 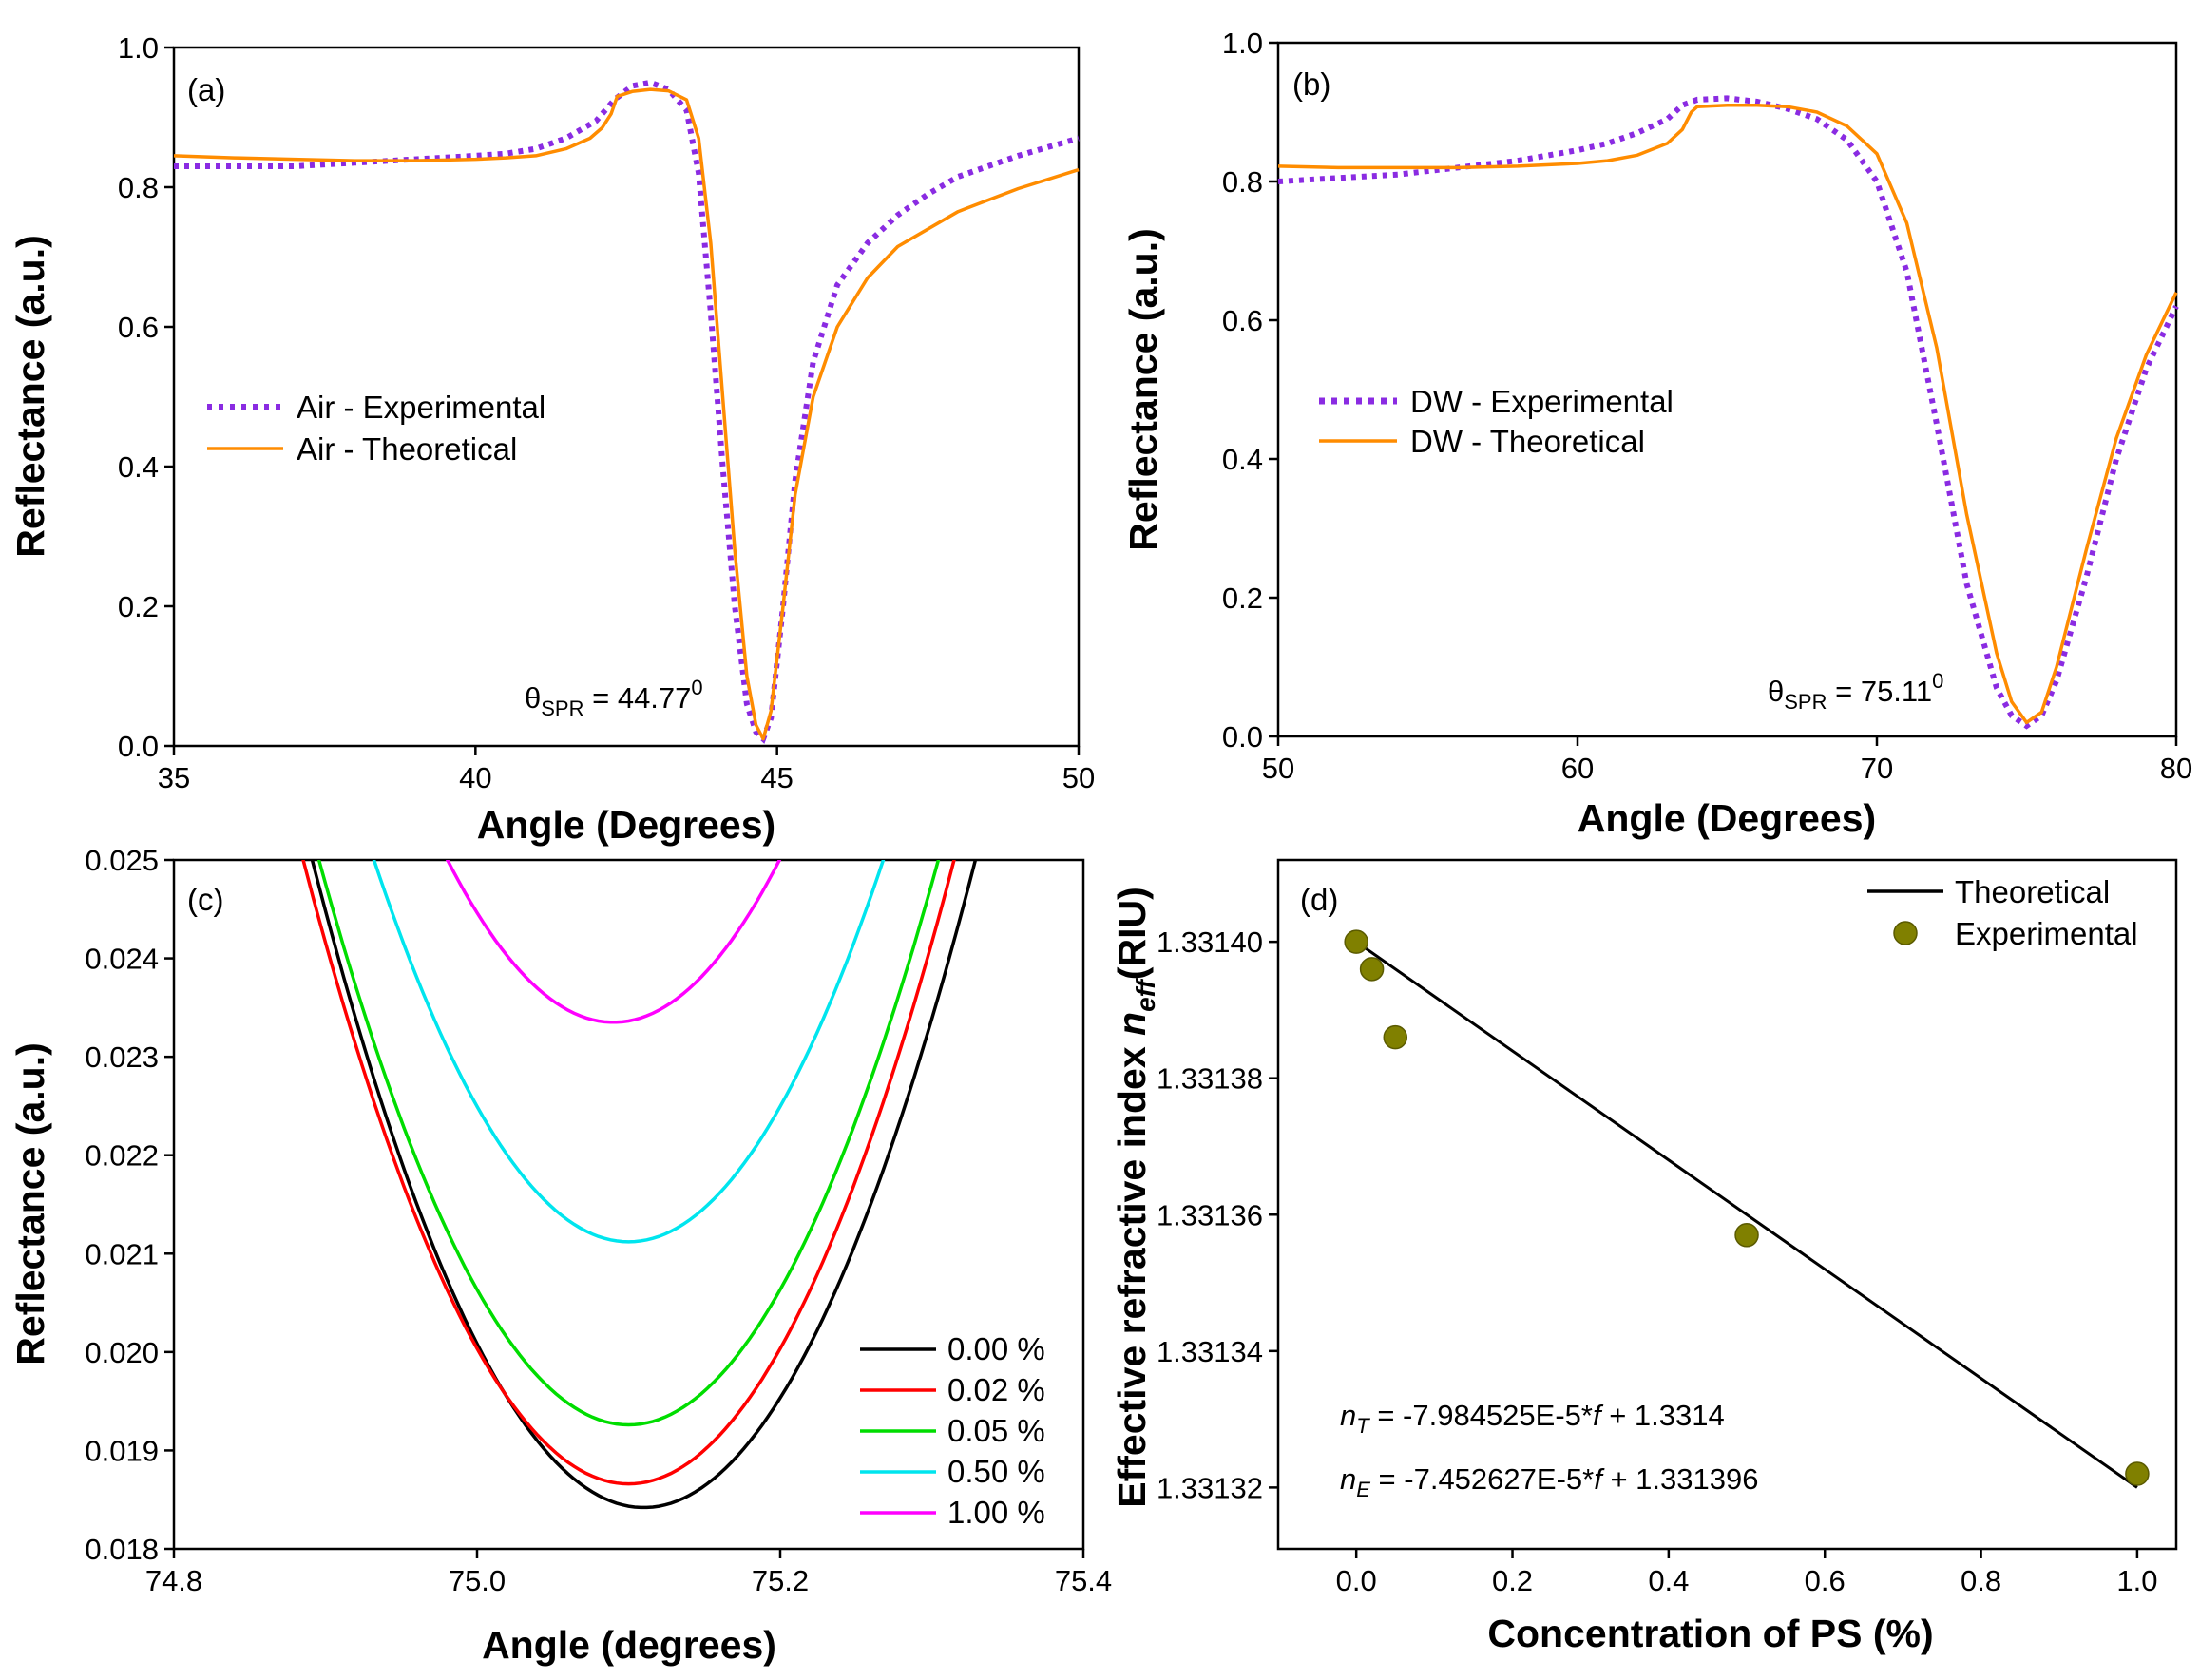 I want to click on panel-d-ylabel: Effective refractive index neff(RIU), so click(x=1135, y=1197).